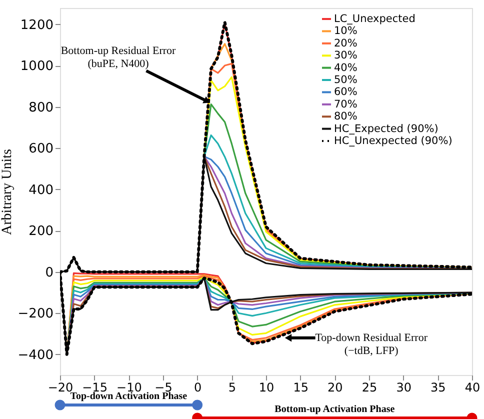 This screenshot has width=484, height=419. I want to click on annotation: Top-down Residual Error (−tdB, LFP), so click(371, 344).